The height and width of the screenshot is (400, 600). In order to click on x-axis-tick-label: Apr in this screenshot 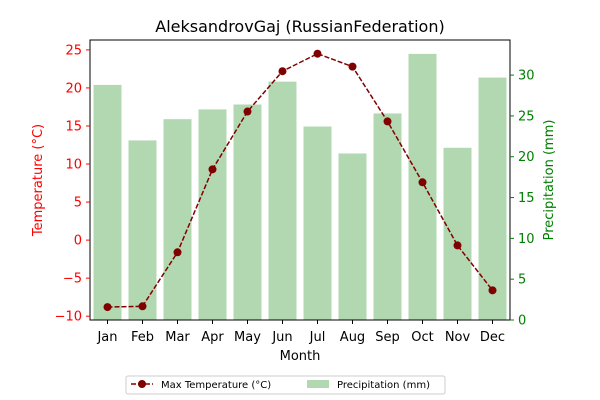, I will do `click(212, 337)`.